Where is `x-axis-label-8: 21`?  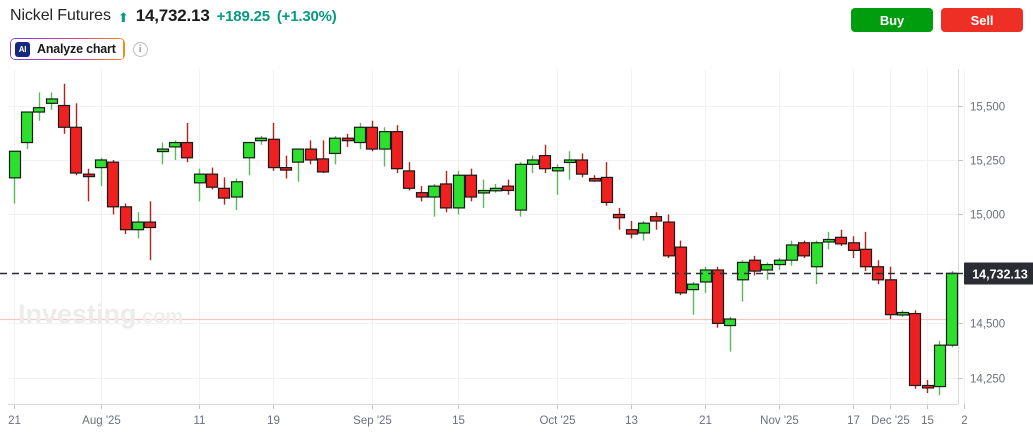 x-axis-label-8: 21 is located at coordinates (705, 421).